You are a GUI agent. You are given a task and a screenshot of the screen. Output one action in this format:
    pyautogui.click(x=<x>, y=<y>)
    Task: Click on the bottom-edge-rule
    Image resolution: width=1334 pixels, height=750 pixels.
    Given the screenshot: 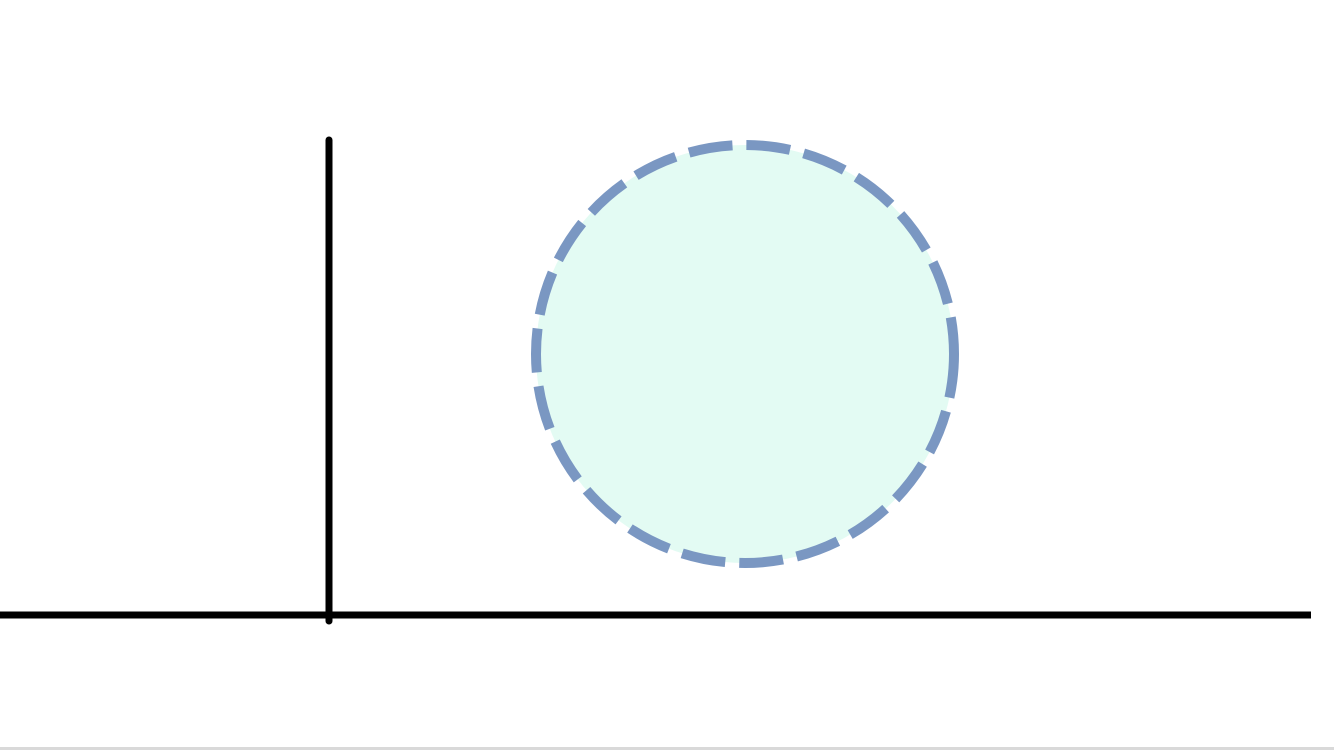 What is the action you would take?
    pyautogui.click(x=667, y=748)
    